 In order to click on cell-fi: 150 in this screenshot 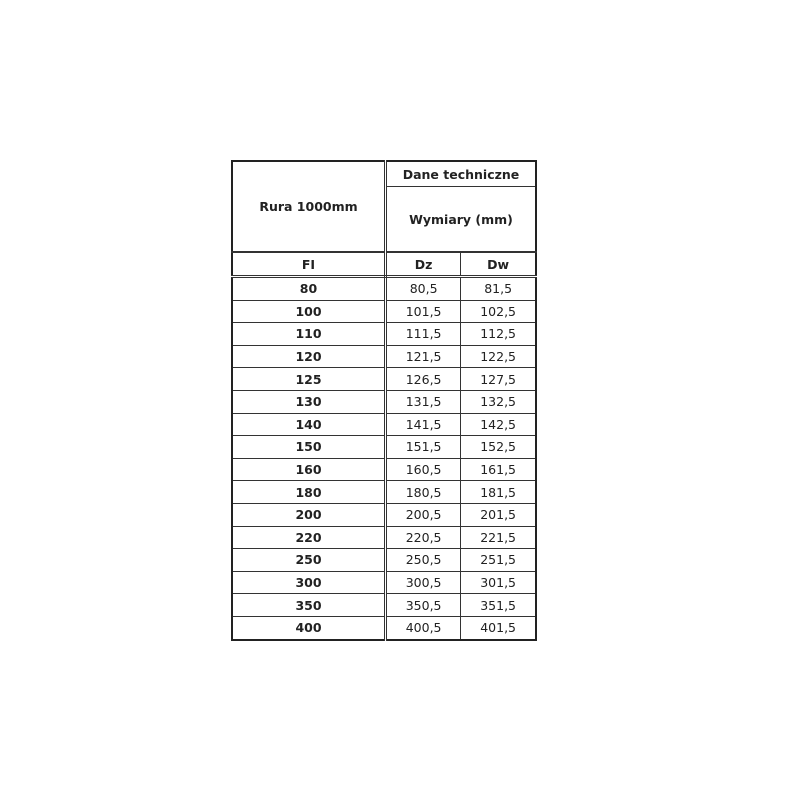, I will do `click(309, 447)`.